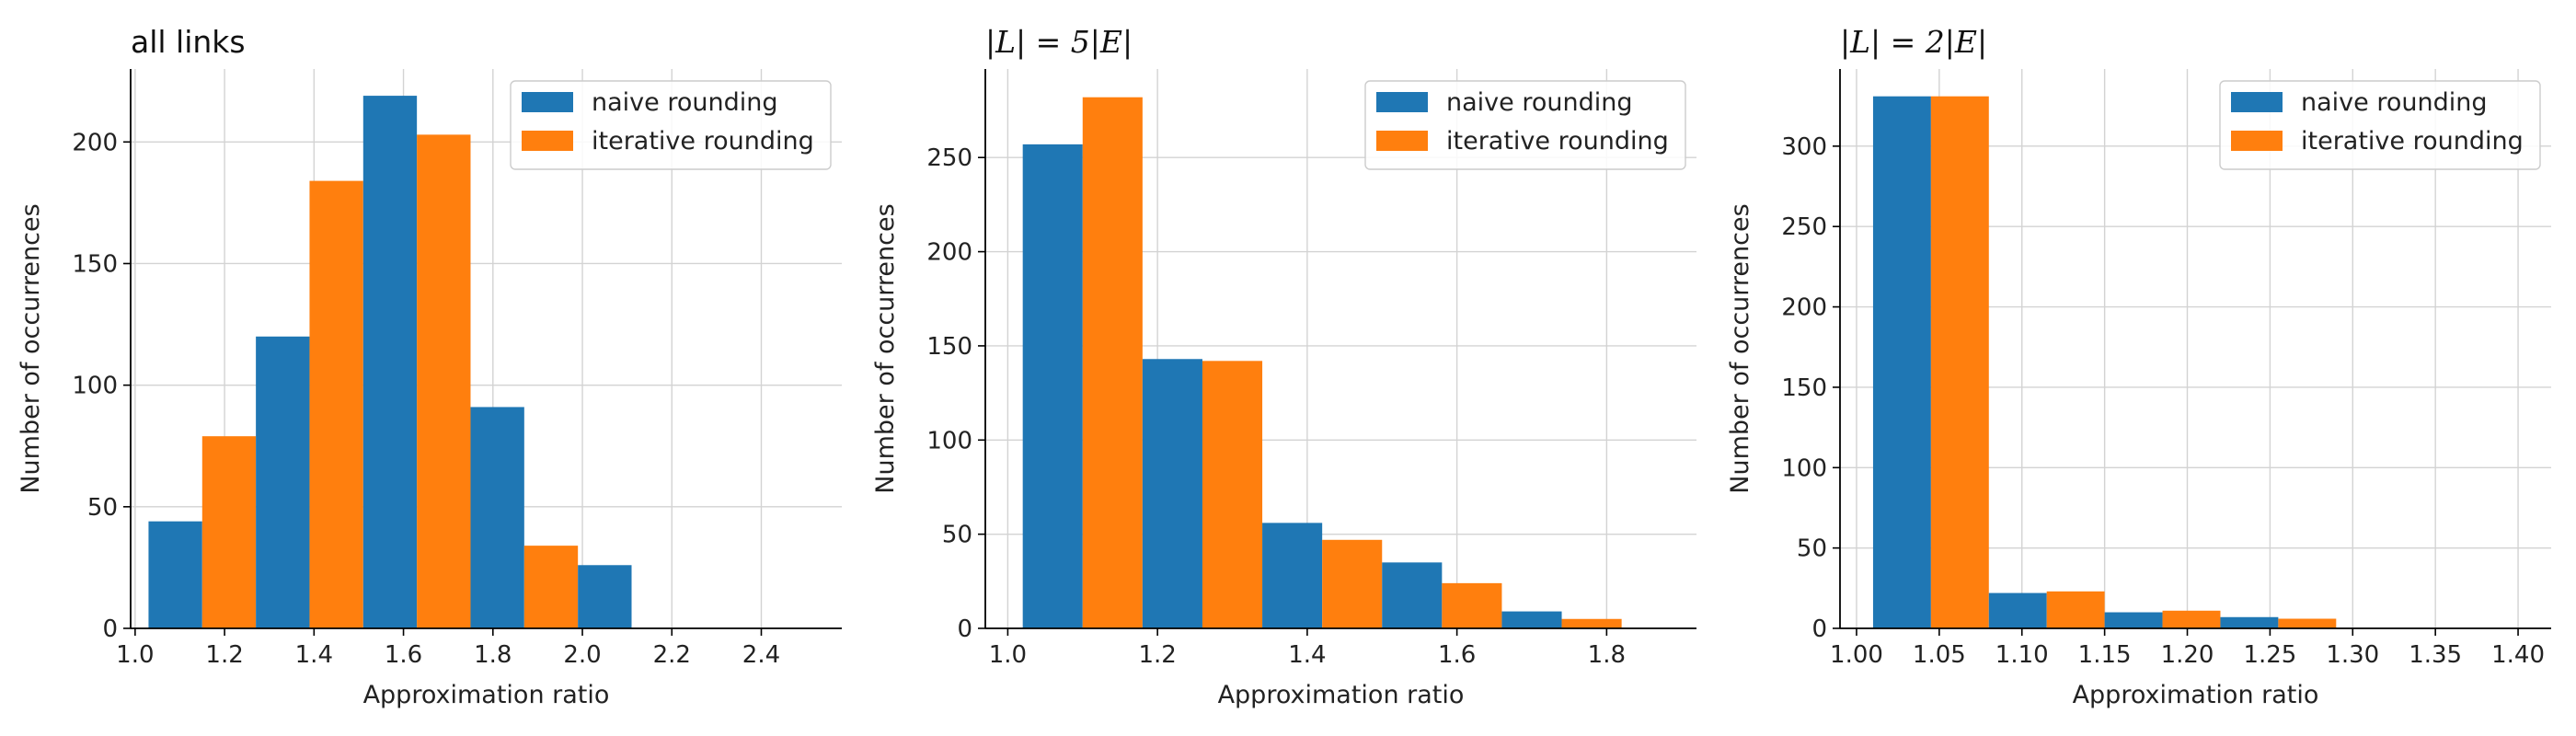 This screenshot has height=736, width=2576. I want to click on x-tick-label: 2.4, so click(761, 655).